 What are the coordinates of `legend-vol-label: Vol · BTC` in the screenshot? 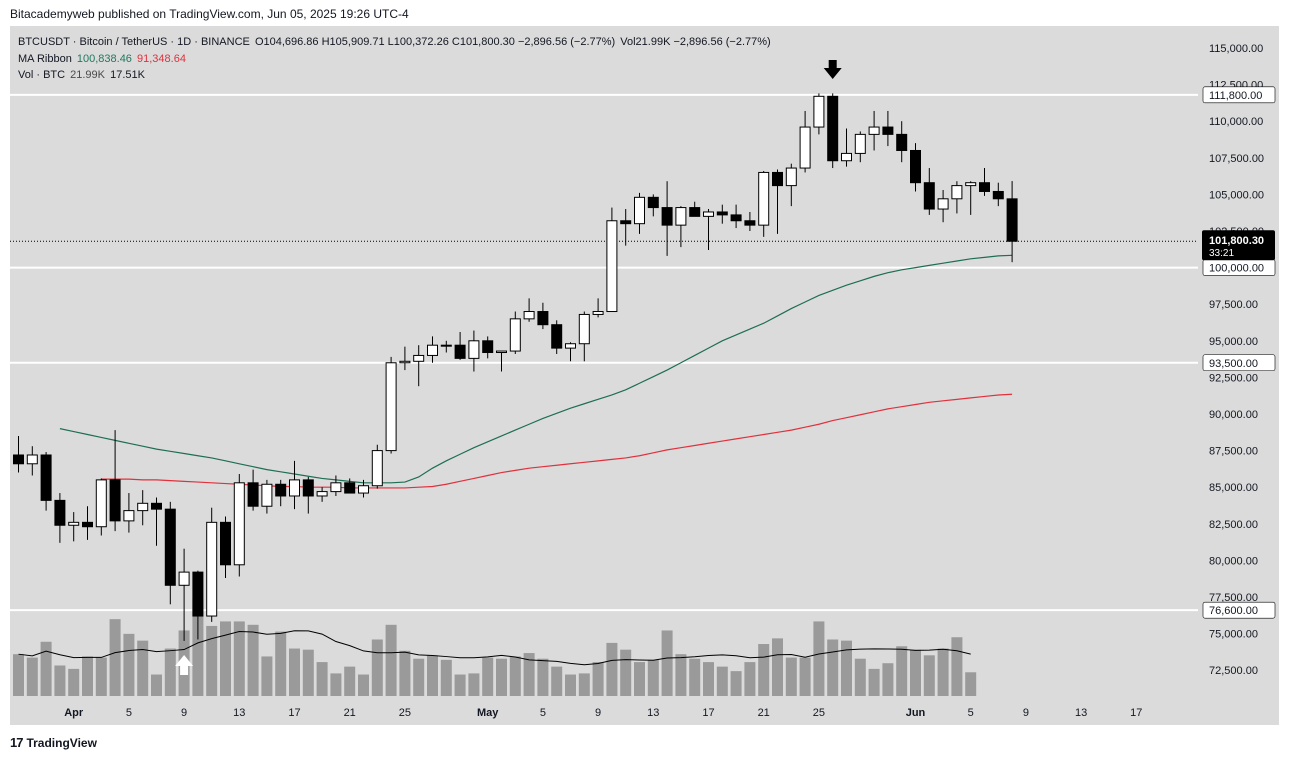 It's located at (42, 75).